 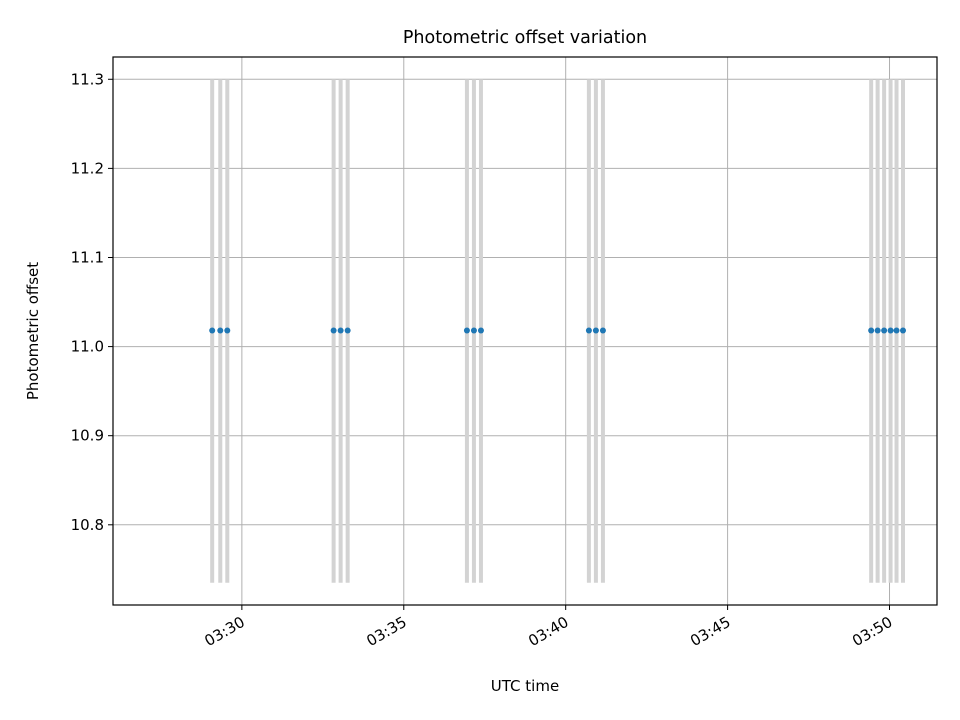 I want to click on y-tick-label: 11.2, so click(x=87, y=168).